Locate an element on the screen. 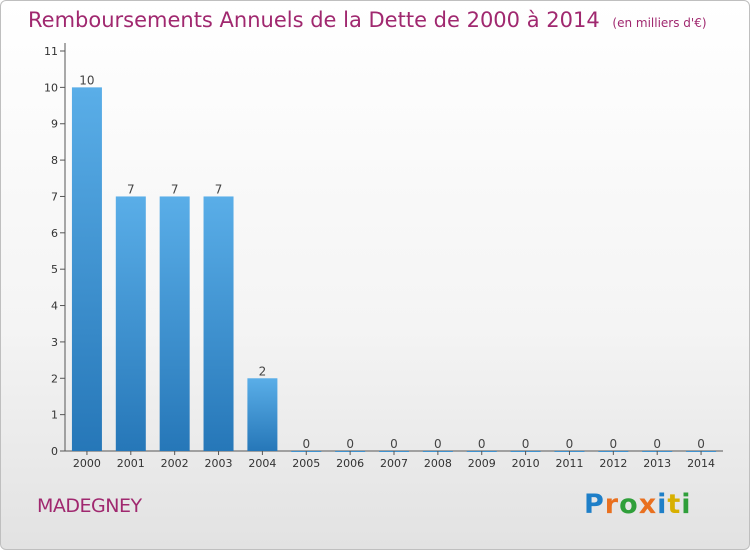 The width and height of the screenshot is (750, 550). chart-unit: (en milliers d'€) is located at coordinates (659, 23).